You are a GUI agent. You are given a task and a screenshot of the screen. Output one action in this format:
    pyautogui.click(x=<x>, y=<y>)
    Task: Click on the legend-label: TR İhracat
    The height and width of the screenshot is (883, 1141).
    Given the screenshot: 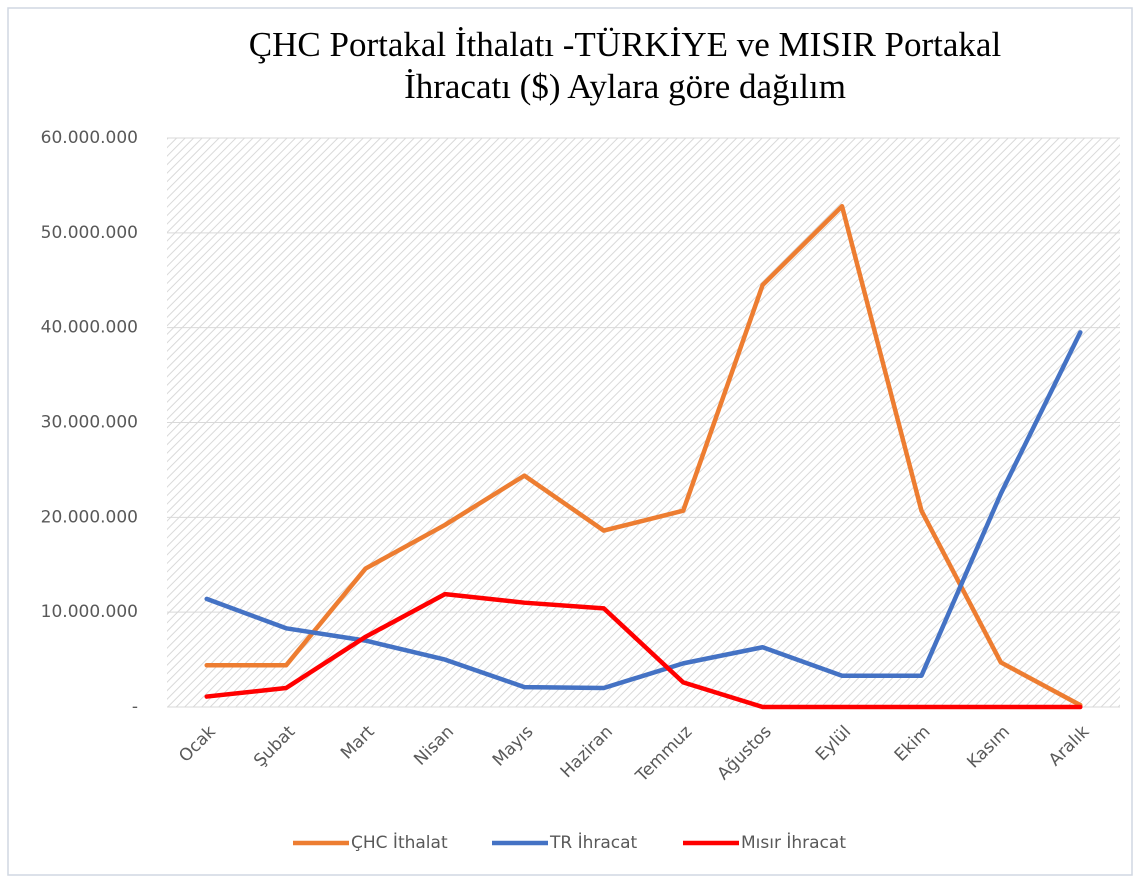 What is the action you would take?
    pyautogui.click(x=593, y=842)
    